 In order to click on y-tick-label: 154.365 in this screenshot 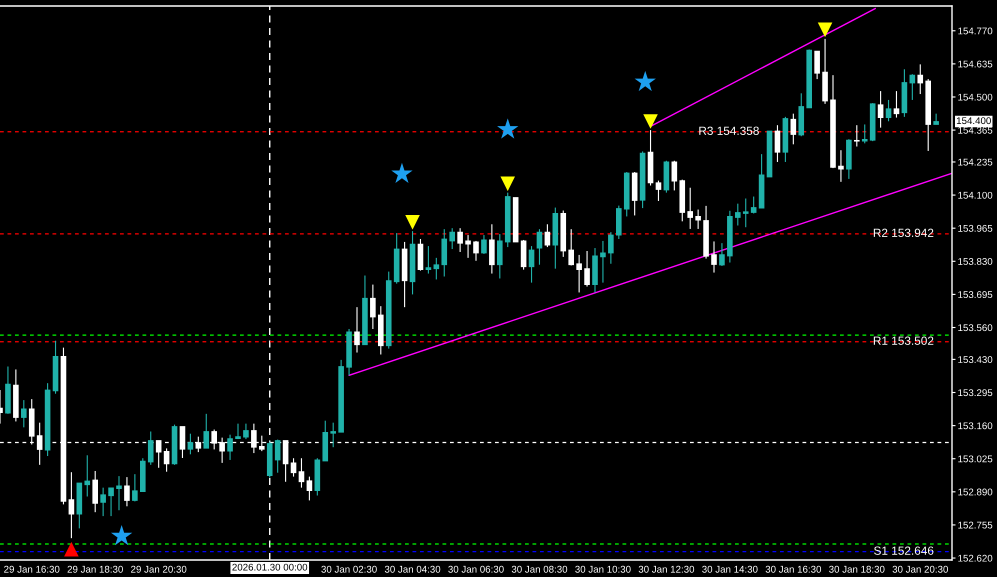, I will do `click(975, 130)`.